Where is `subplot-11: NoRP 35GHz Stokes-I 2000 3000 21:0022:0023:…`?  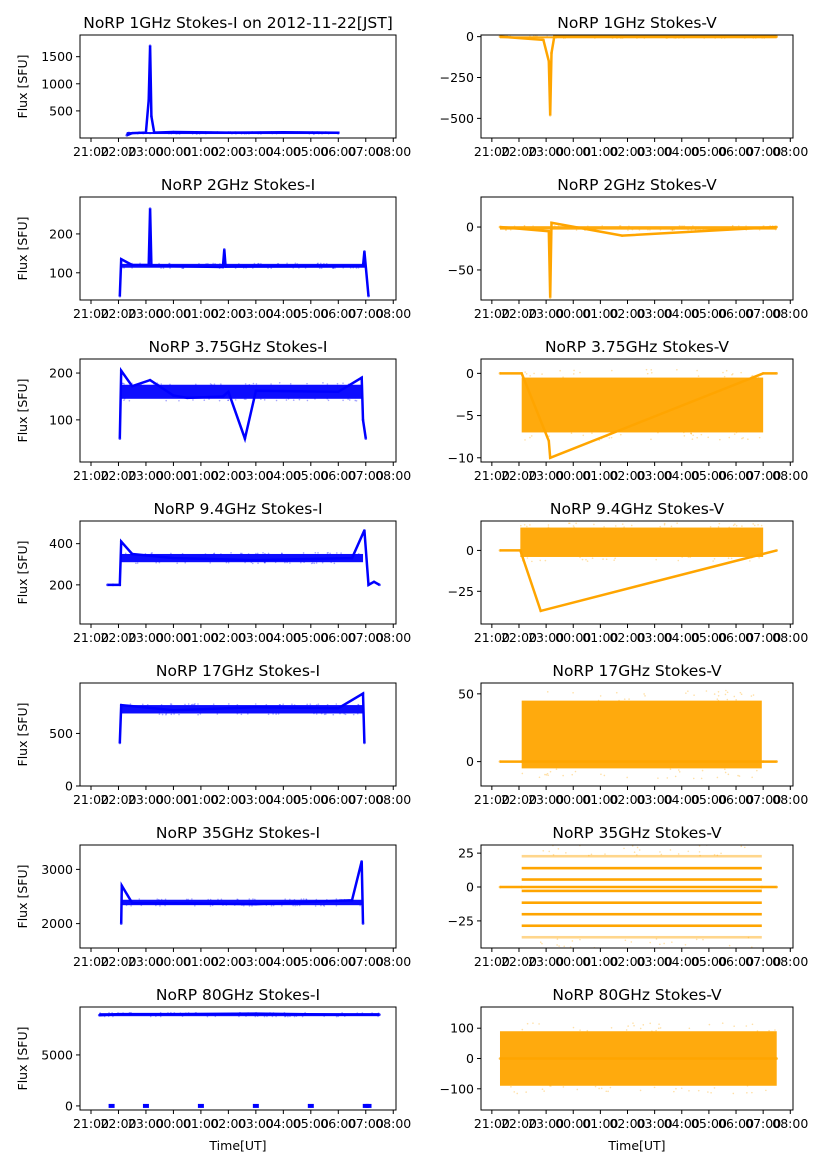
subplot-11: NoRP 35GHz Stokes-I 2000 3000 21:0022:0023:… is located at coordinates (213, 896).